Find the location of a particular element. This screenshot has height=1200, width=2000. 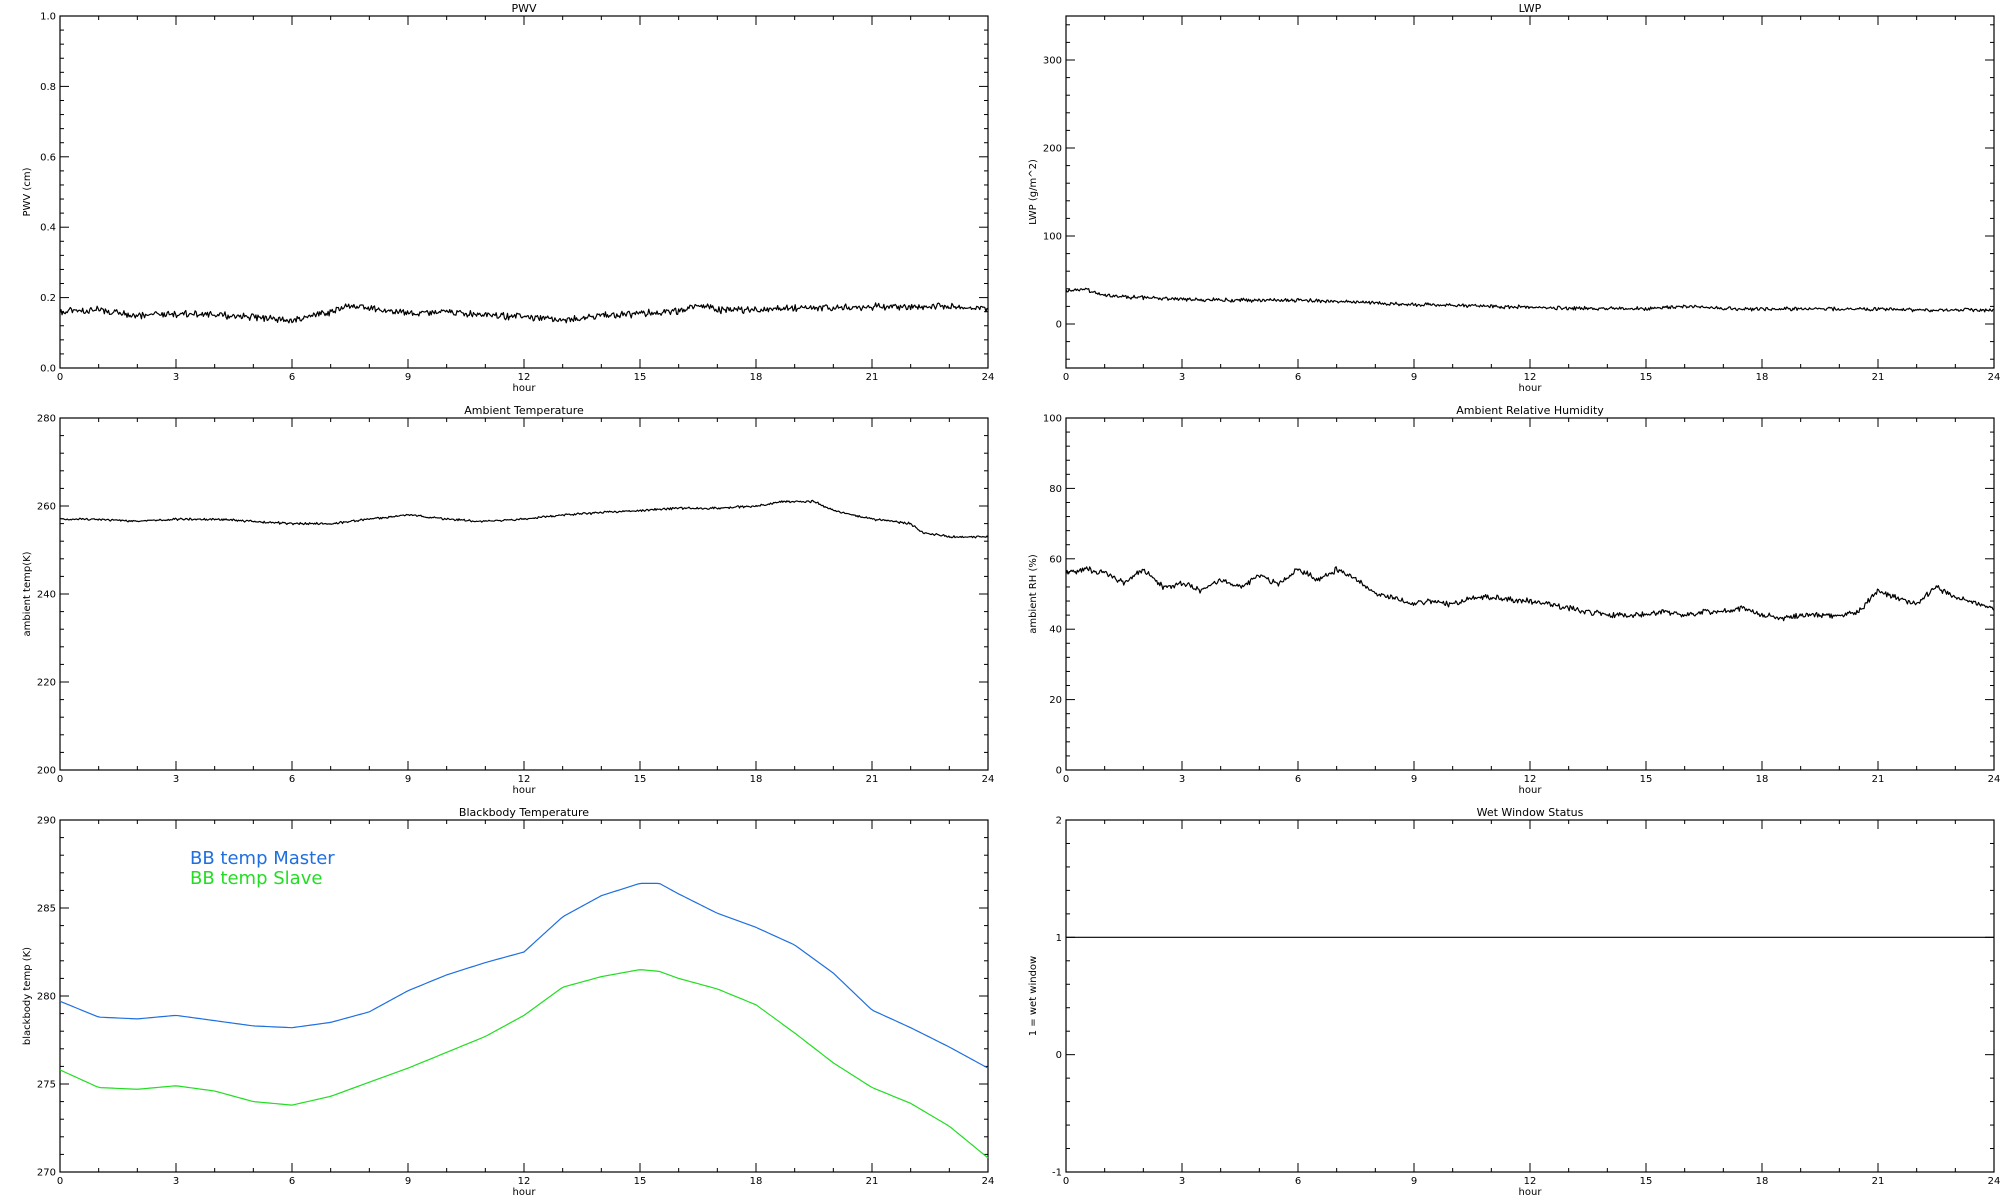

chart-title: Ambient Relative Humidity is located at coordinates (1530, 410).